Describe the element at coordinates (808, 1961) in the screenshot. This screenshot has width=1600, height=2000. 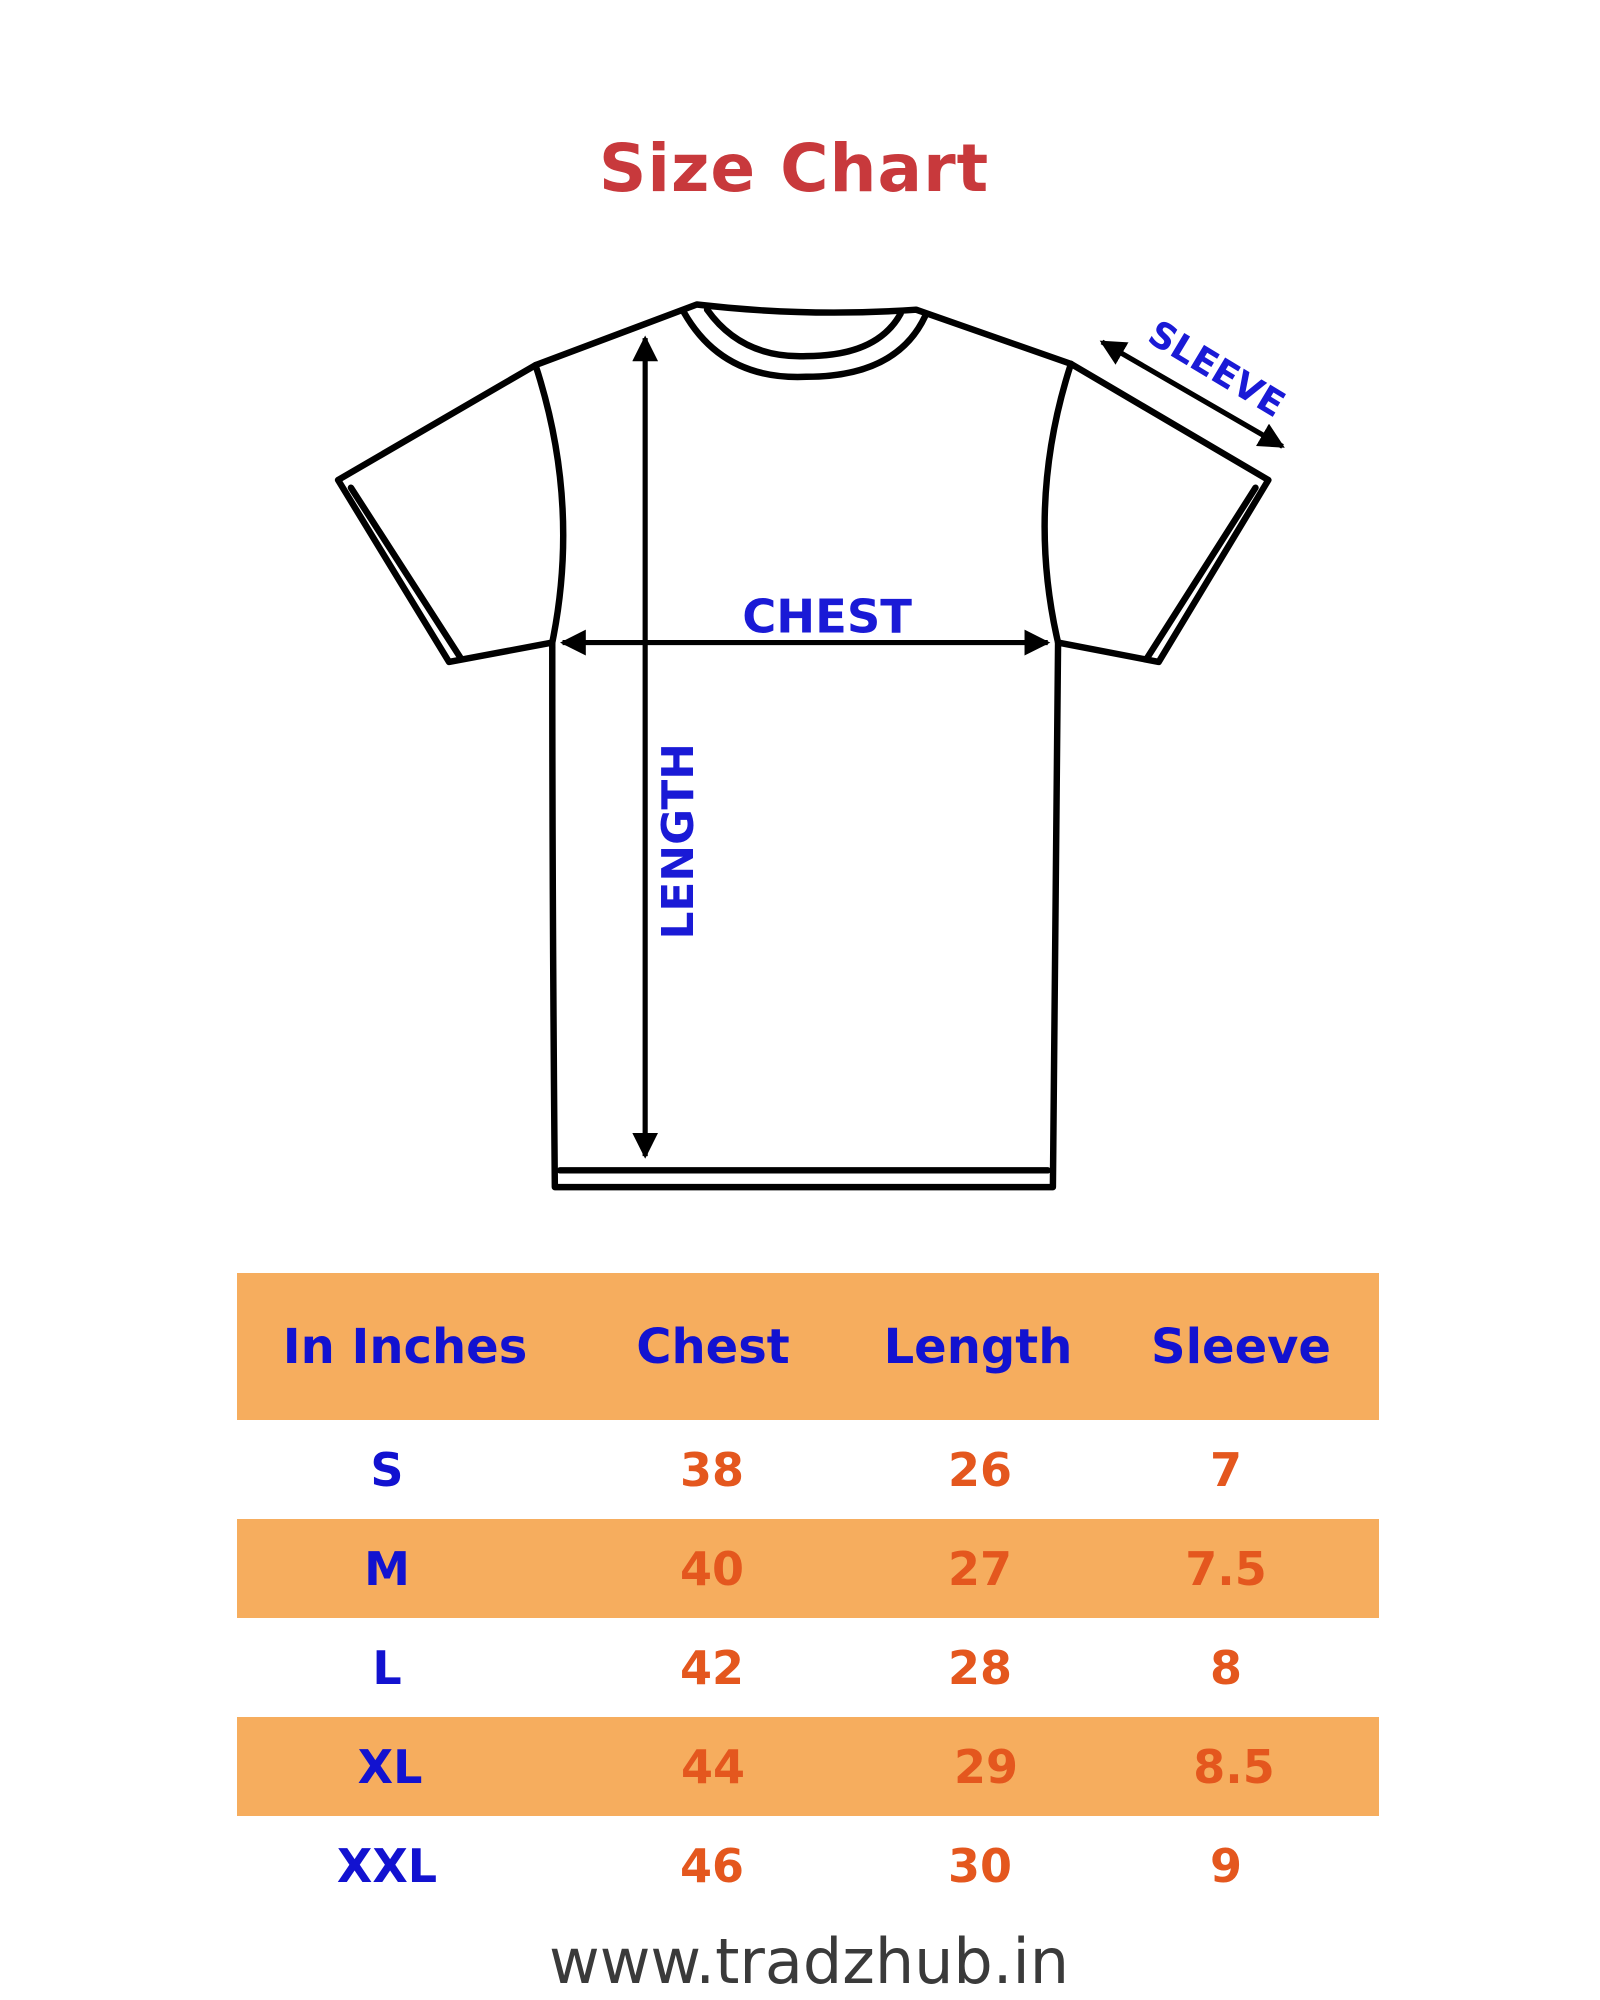
I see `website-footer: www.tradzhub.in` at that location.